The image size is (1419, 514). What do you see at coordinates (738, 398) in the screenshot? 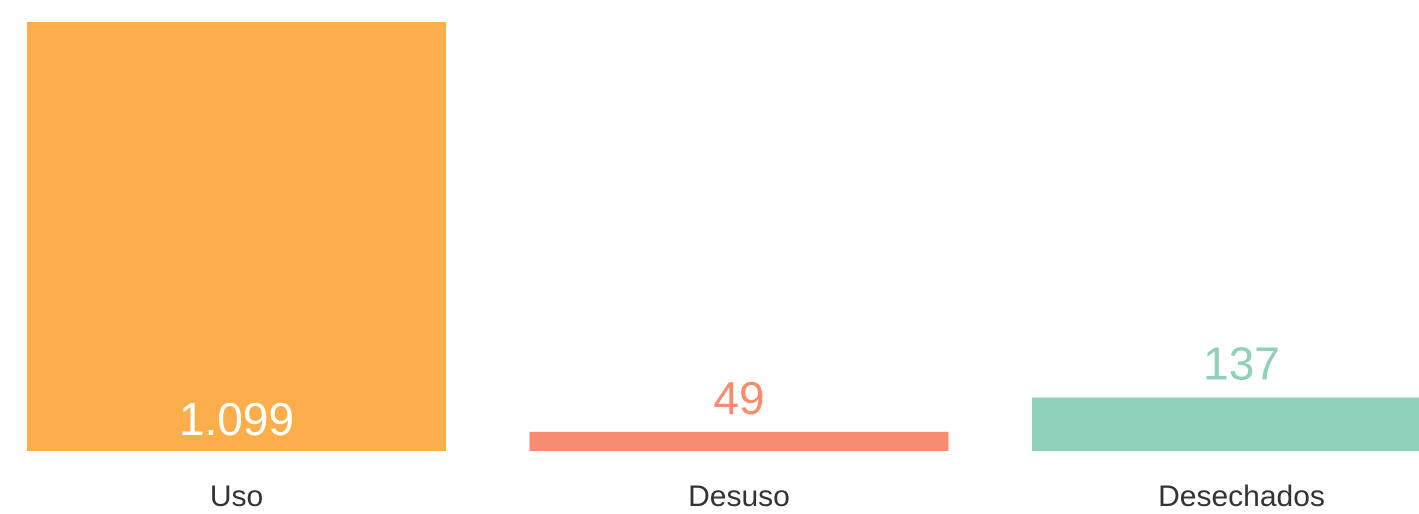
I see `value-label: 49` at bounding box center [738, 398].